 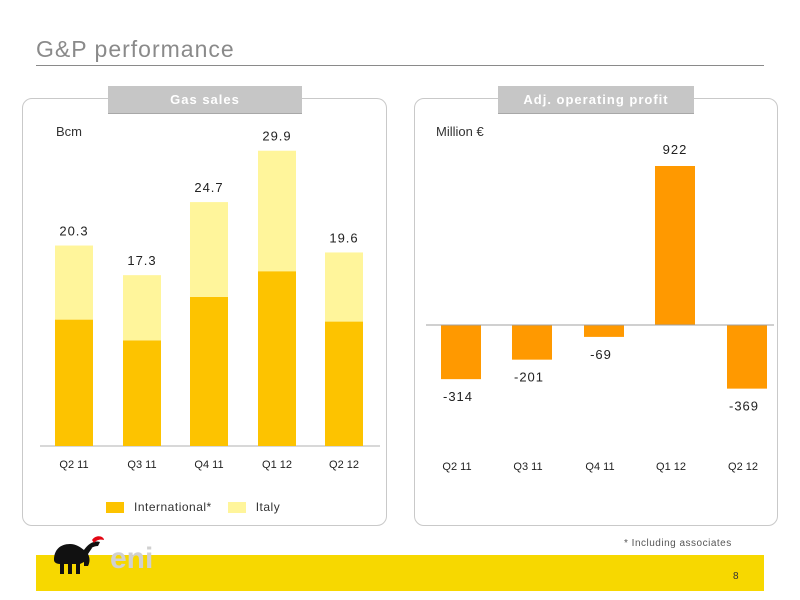 What do you see at coordinates (173, 507) in the screenshot?
I see `legend-label-international: International*` at bounding box center [173, 507].